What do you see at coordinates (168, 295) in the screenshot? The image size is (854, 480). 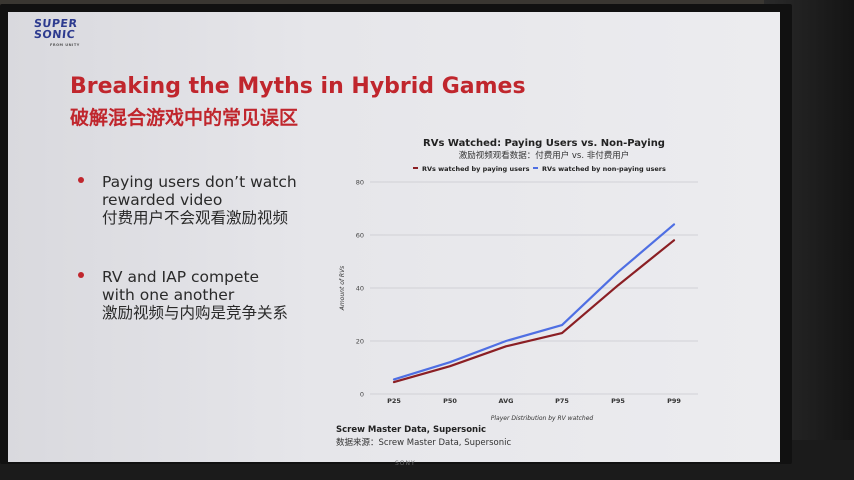 I see `bullet-text-en-2: with one another` at bounding box center [168, 295].